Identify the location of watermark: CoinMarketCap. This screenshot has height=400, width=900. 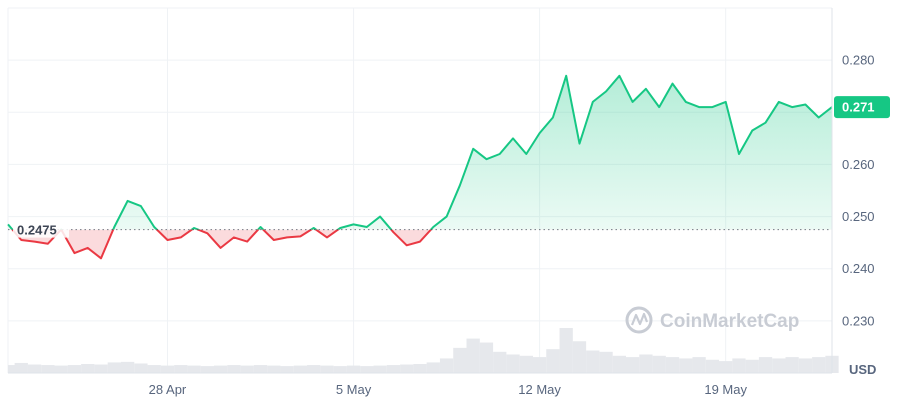
(712, 320).